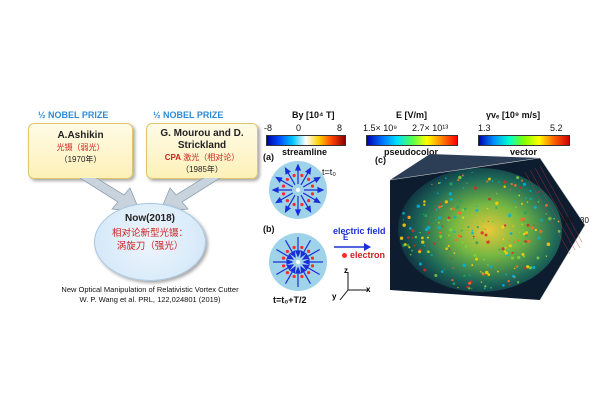  Describe the element at coordinates (368, 289) in the screenshot. I see `axis-x-label: x` at that location.